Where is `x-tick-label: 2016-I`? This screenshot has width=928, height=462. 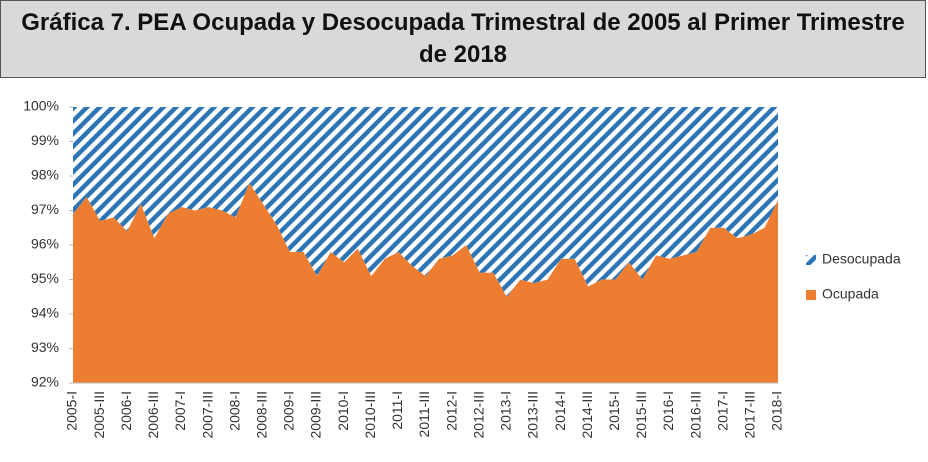
x-tick-label: 2016-I is located at coordinates (668, 411).